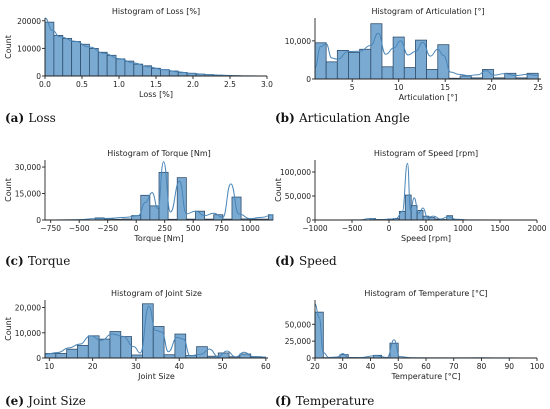  What do you see at coordinates (308, 220) in the screenshot?
I see `panel-4-y-tick-label: 0` at bounding box center [308, 220].